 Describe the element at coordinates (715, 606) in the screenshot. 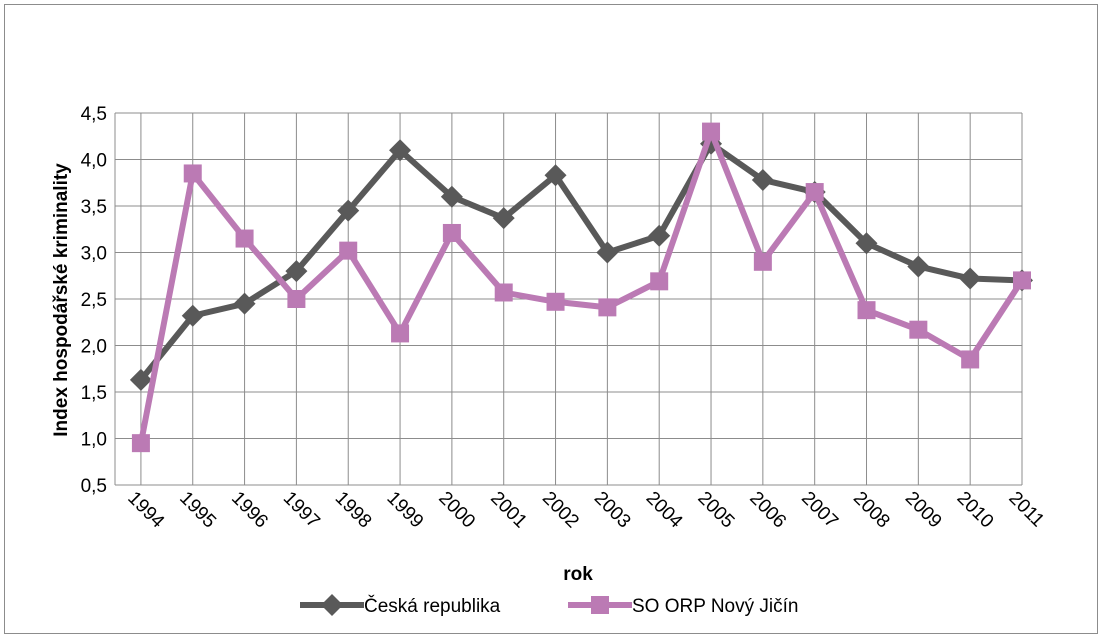

I see `legend-label: SO ORP Nový Jičín` at that location.